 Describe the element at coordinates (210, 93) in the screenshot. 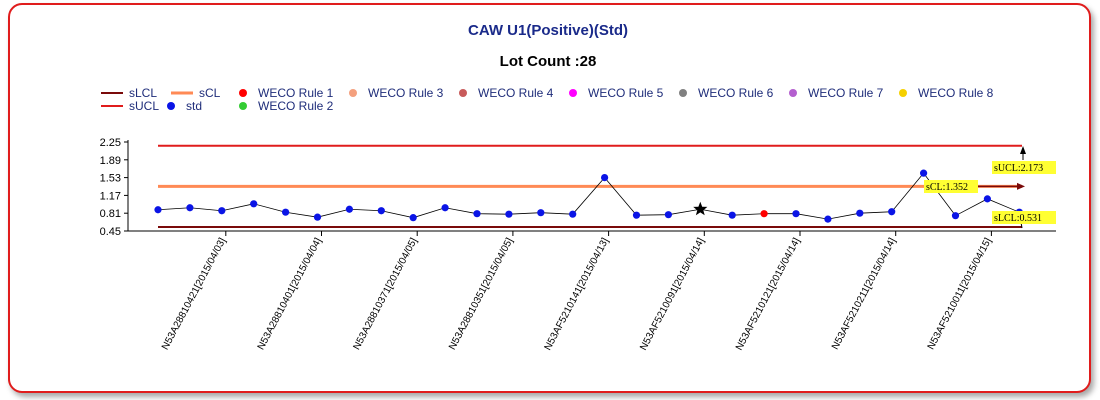

I see `legend-label-scl: sCL` at that location.